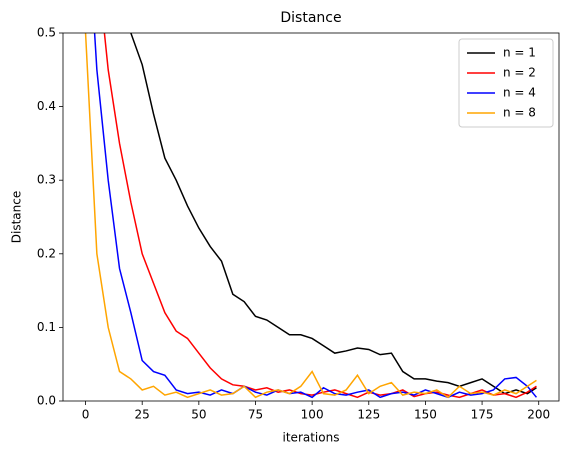 This screenshot has width=567, height=455. What do you see at coordinates (46, 253) in the screenshot?
I see `y-tick-label: 0.2` at bounding box center [46, 253].